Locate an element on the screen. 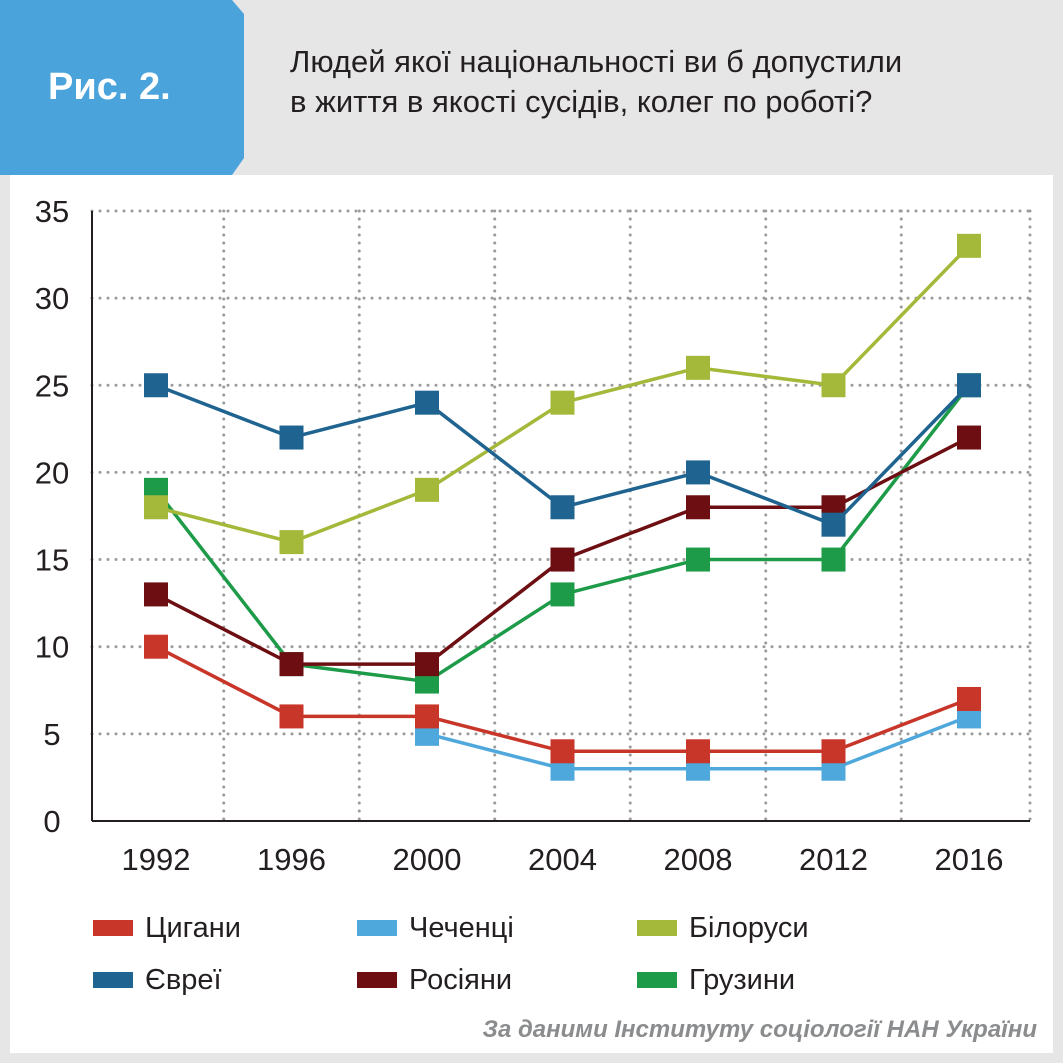 This screenshot has height=1063, width=1063. x-tick-label: 2016 is located at coordinates (969, 859).